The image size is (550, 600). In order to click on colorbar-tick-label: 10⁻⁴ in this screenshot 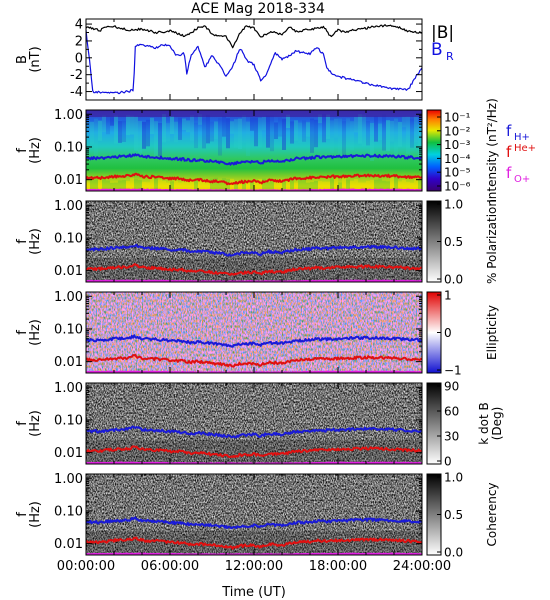, I will do `click(457, 159)`.